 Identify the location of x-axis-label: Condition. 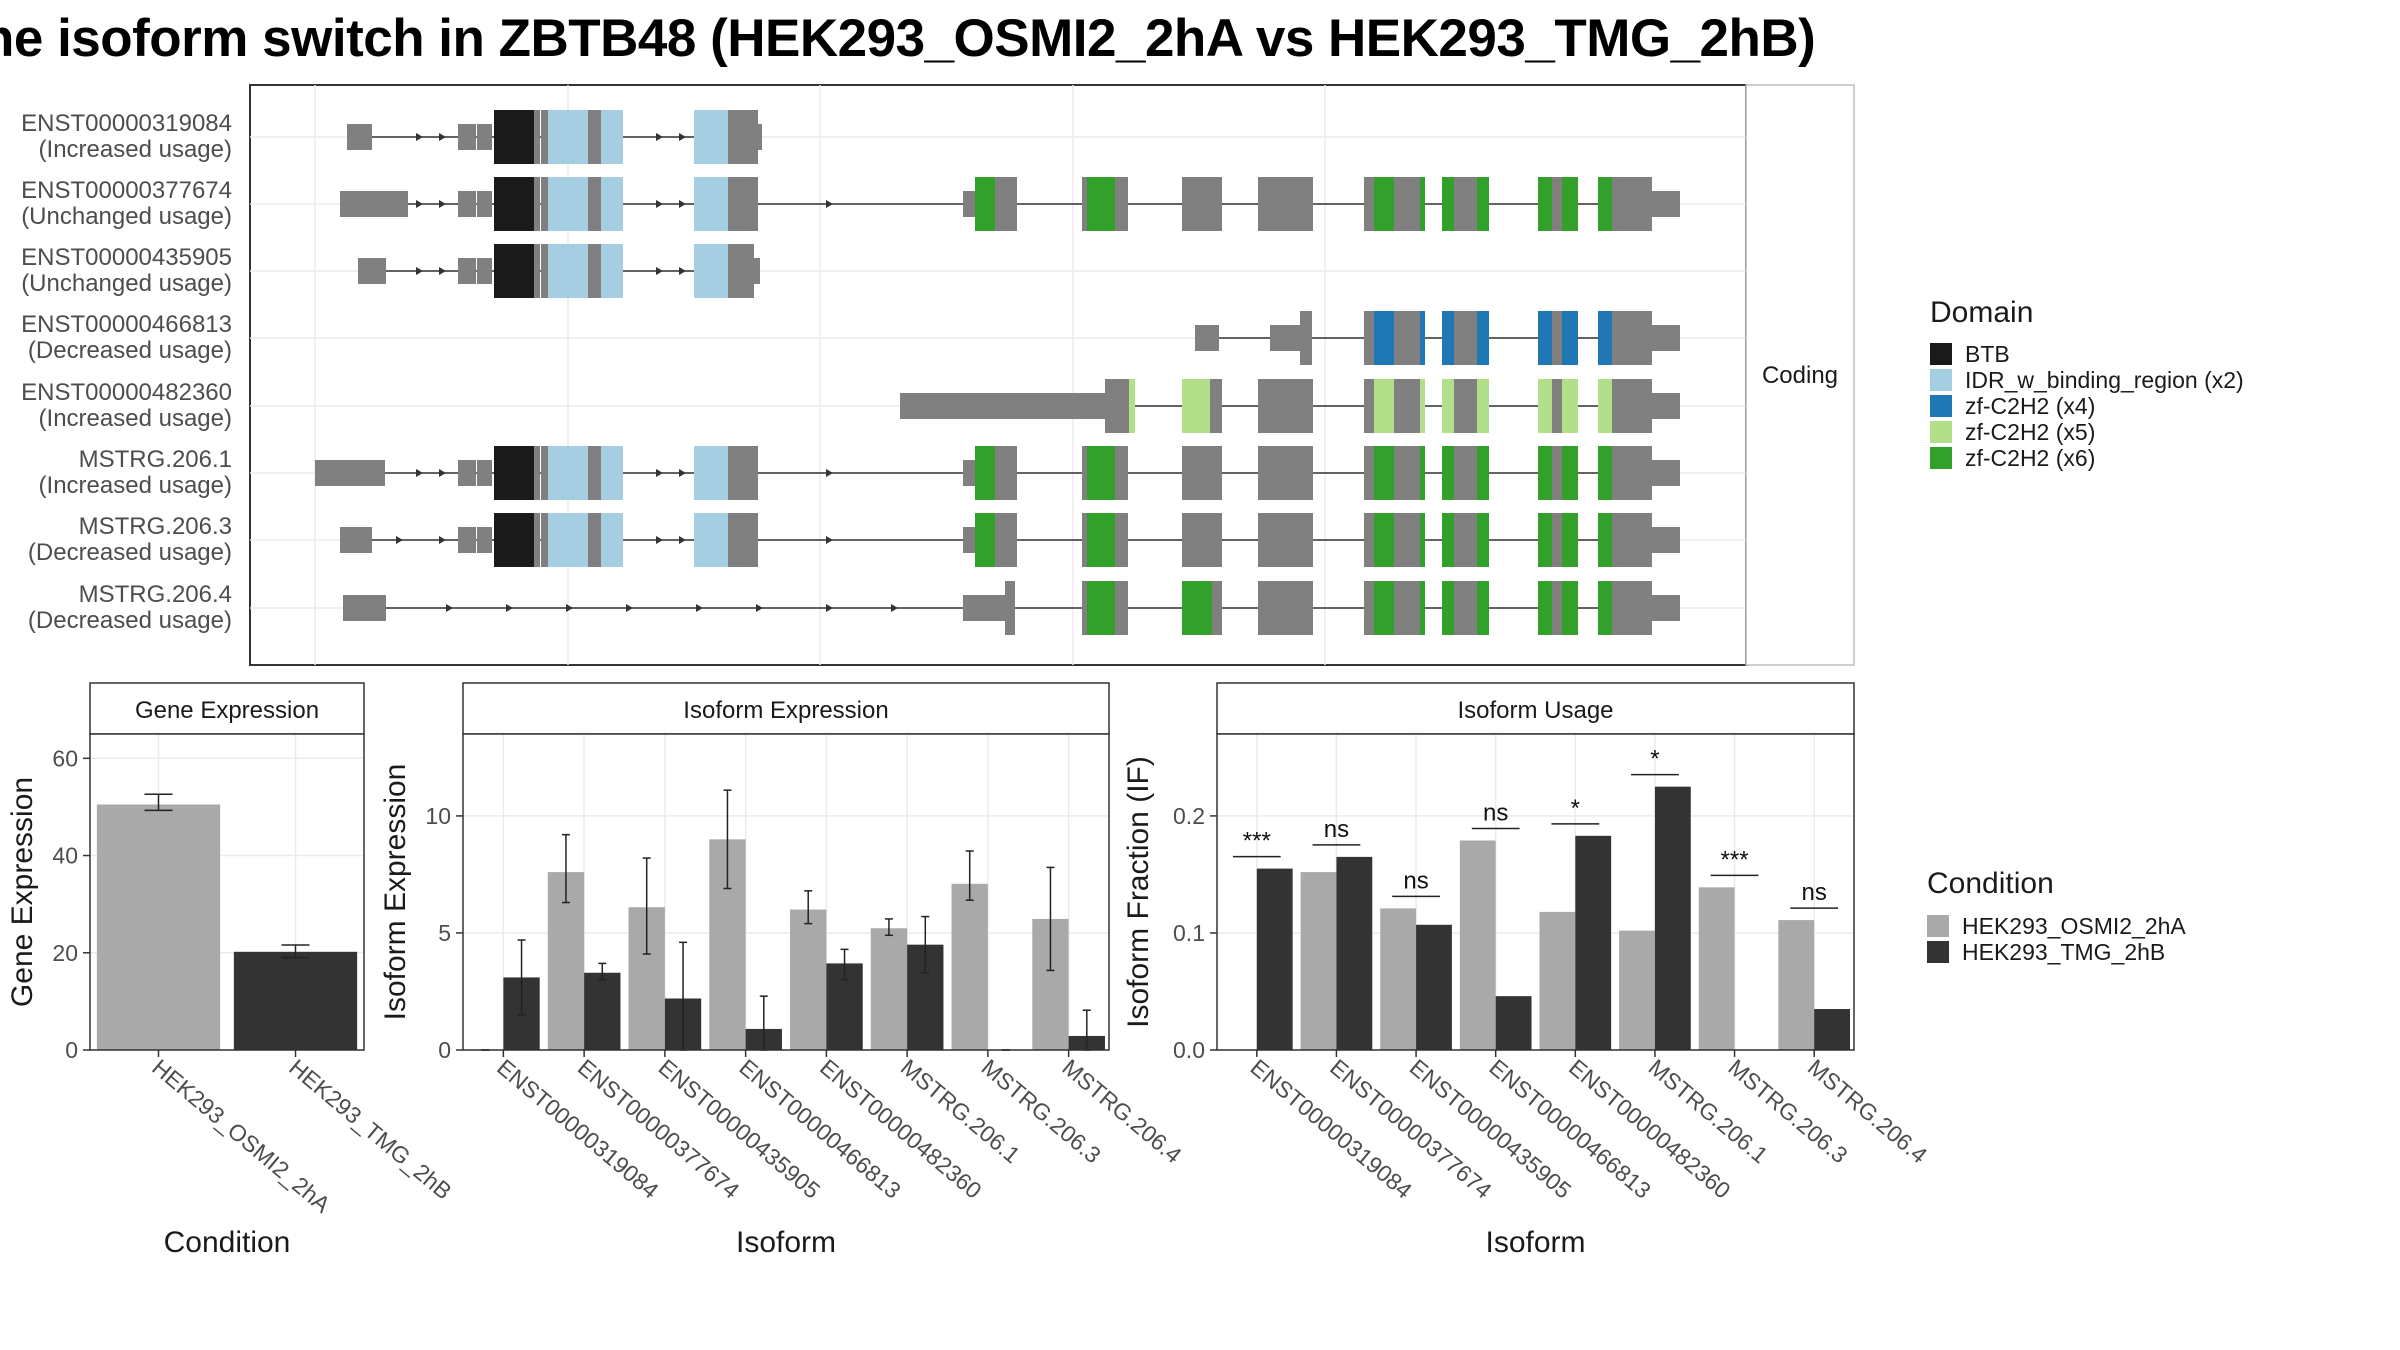
(227, 1242).